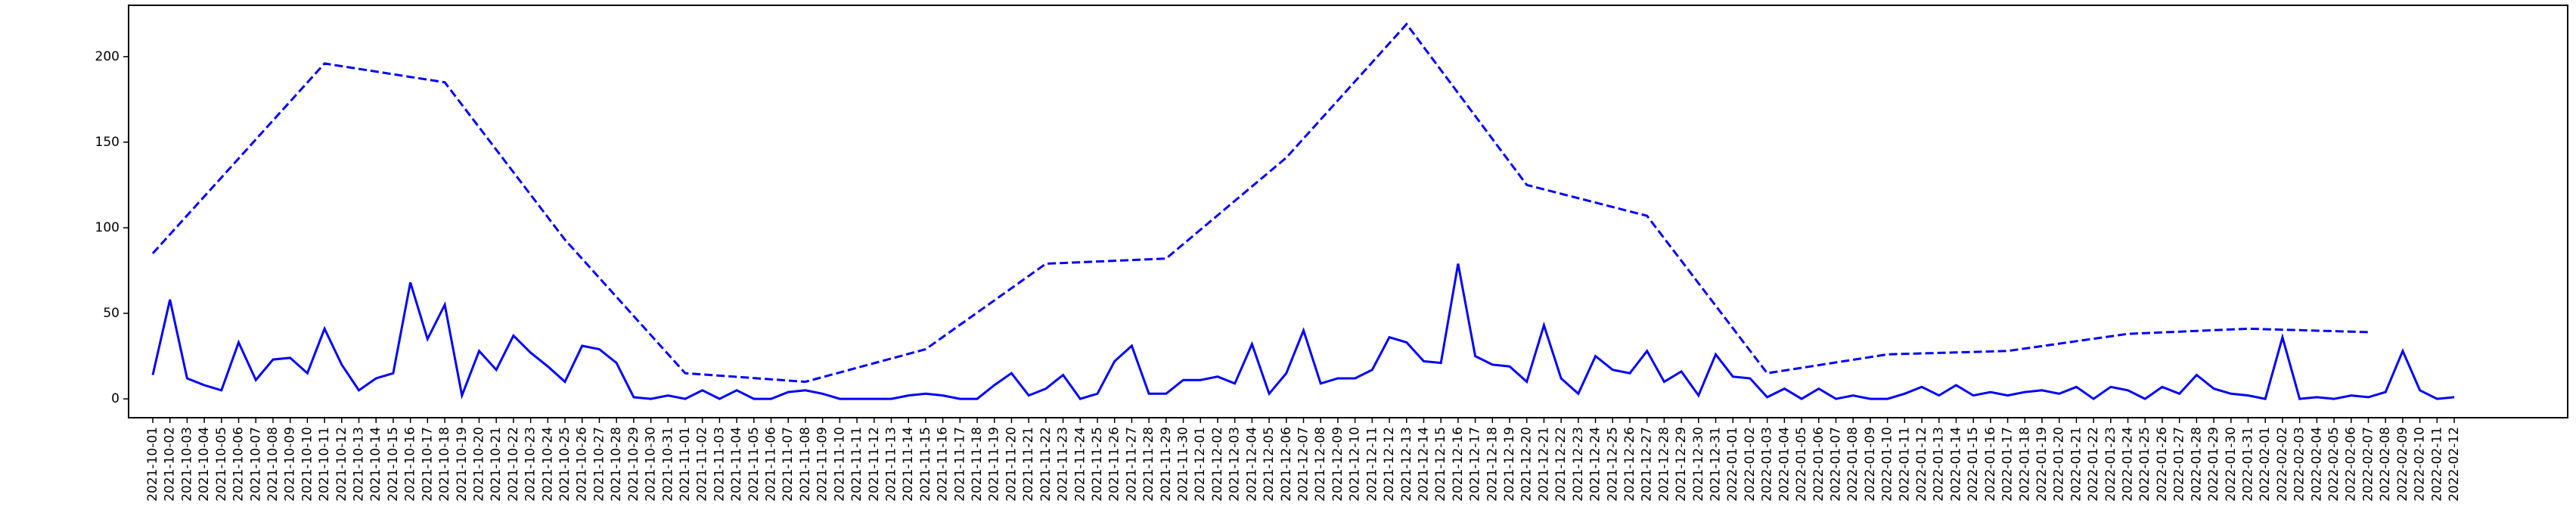 The image size is (2576, 507). Describe the element at coordinates (1320, 465) in the screenshot. I see `x-tick-label: 2021-12-08` at that location.